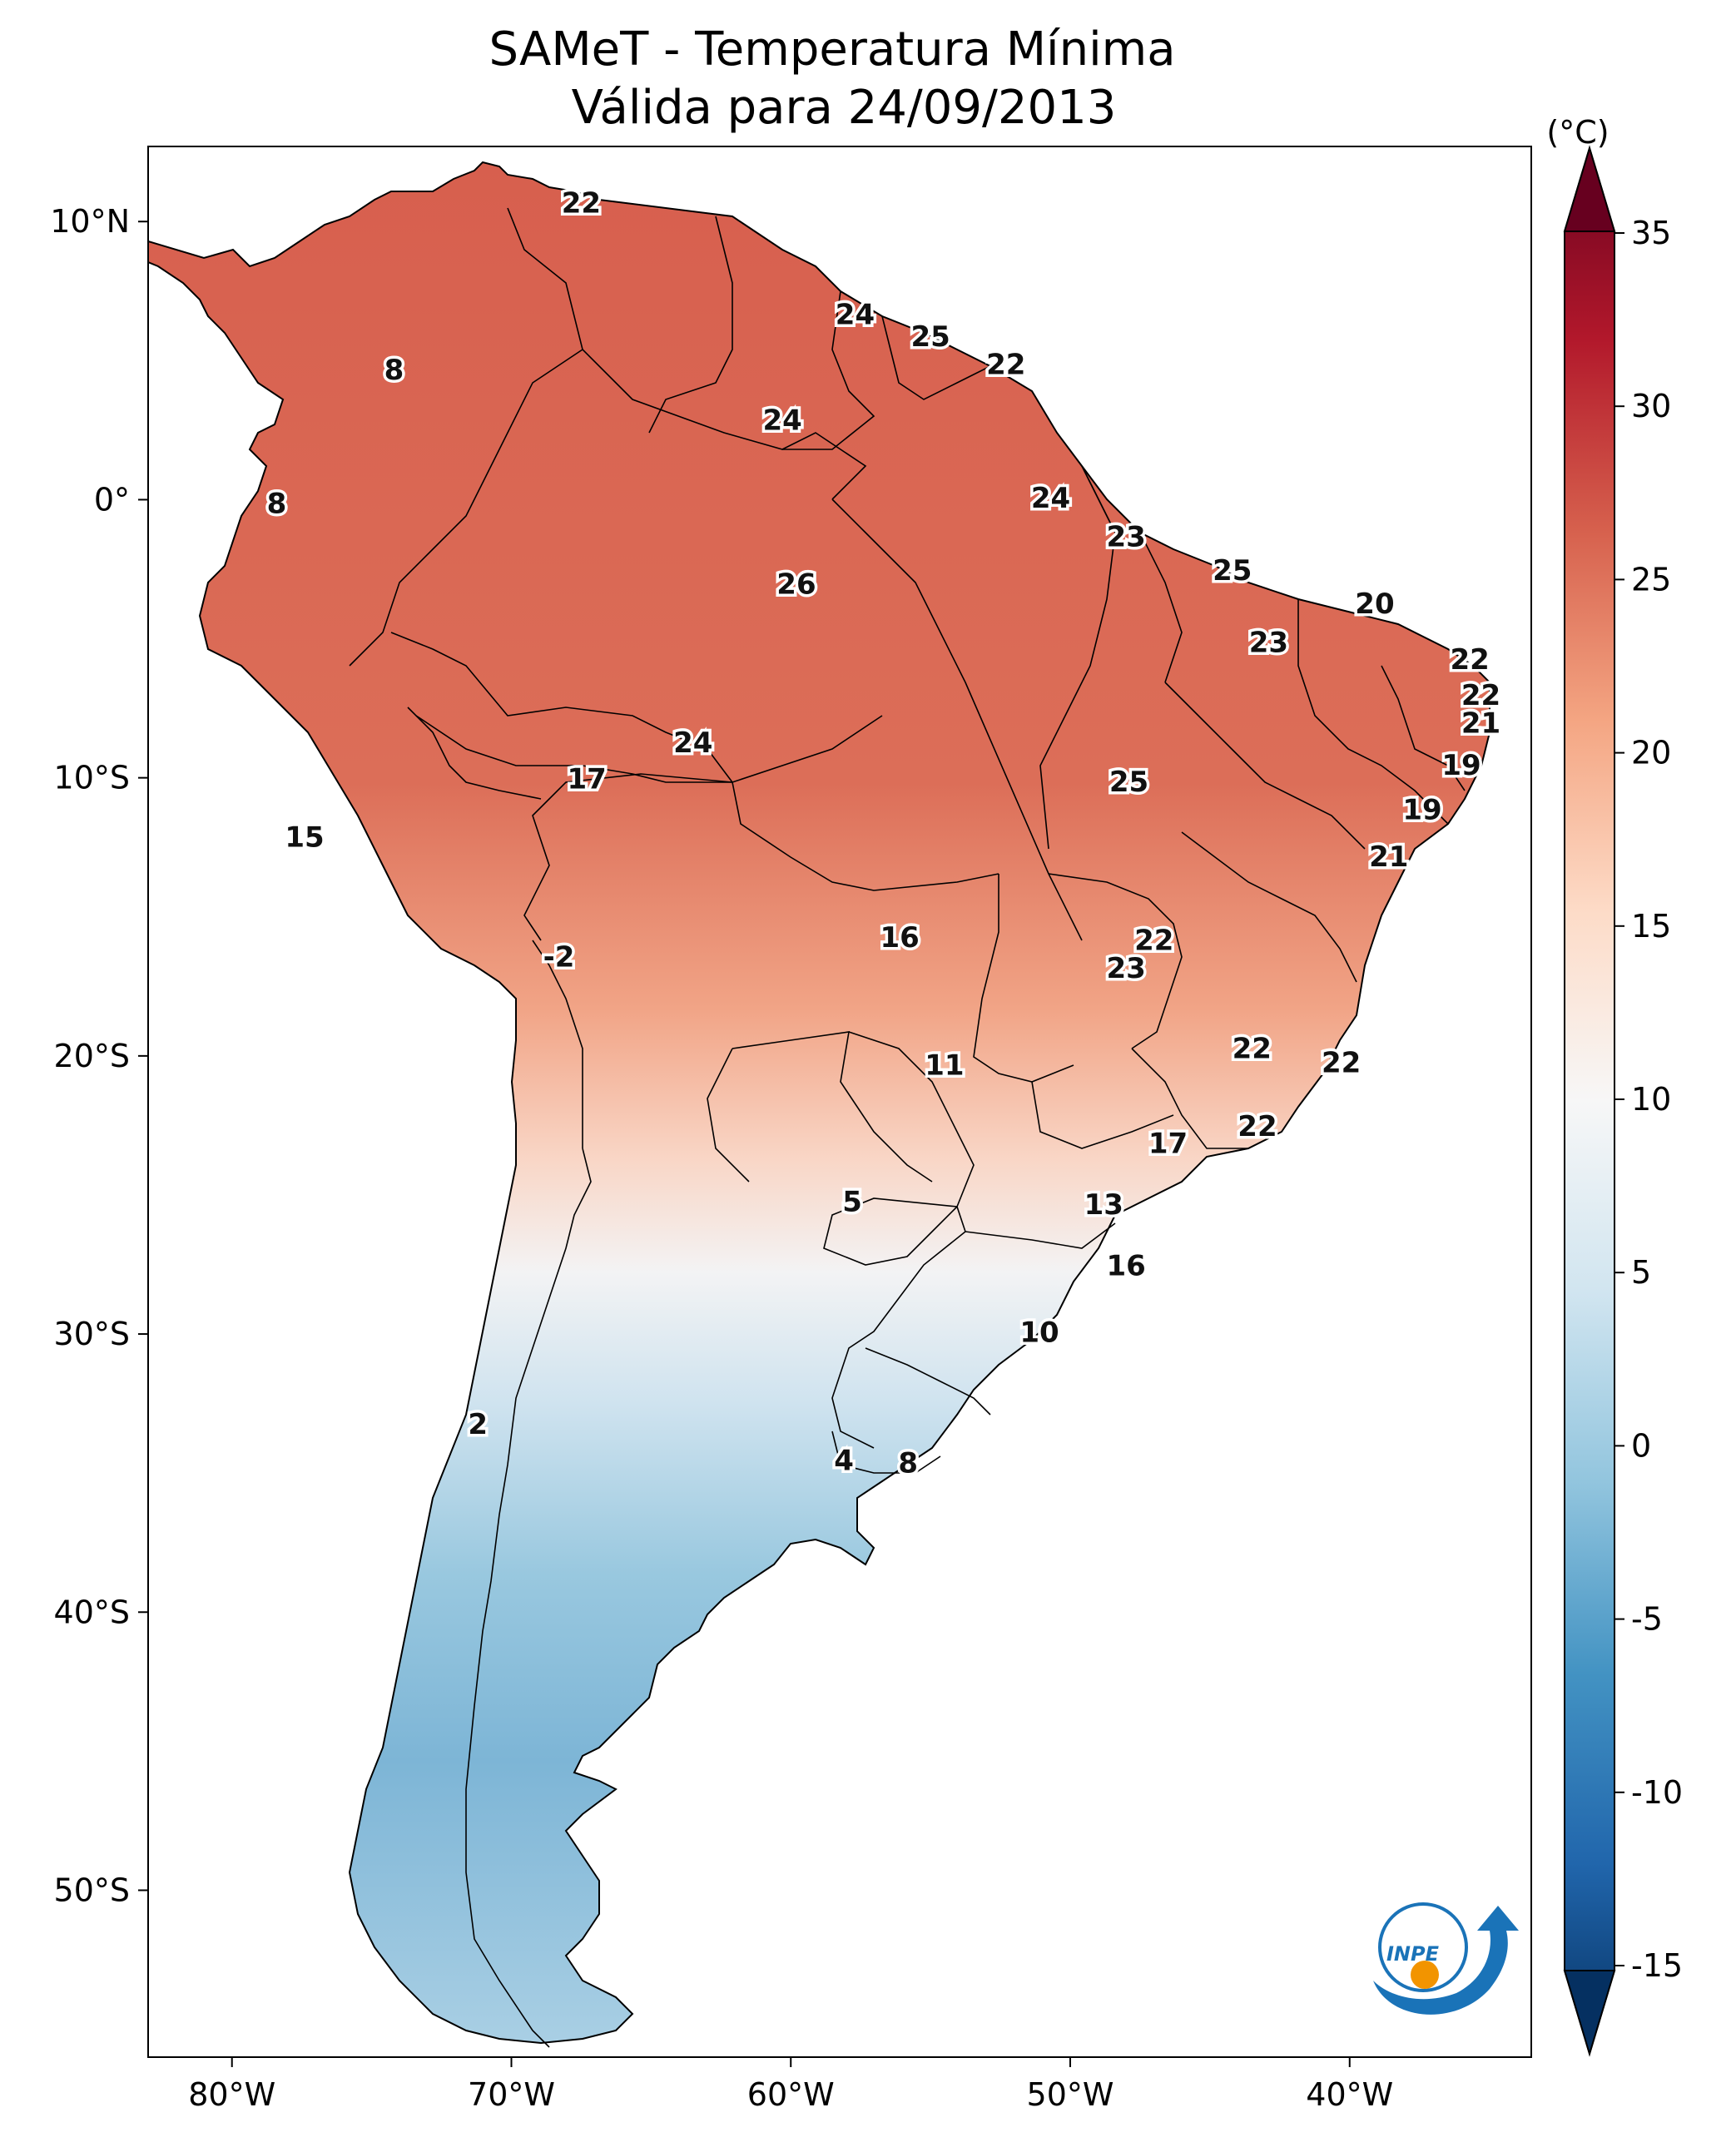 This screenshot has height=2152, width=1736. Describe the element at coordinates (791, 2094) in the screenshot. I see `lon-tick-label: 60°W` at that location.